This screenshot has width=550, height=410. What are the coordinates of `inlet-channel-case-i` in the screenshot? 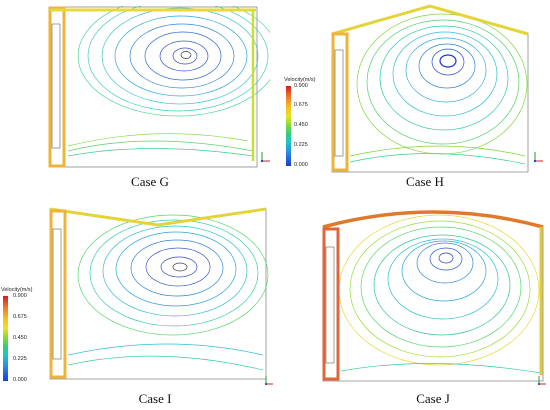 It's located at (58, 294).